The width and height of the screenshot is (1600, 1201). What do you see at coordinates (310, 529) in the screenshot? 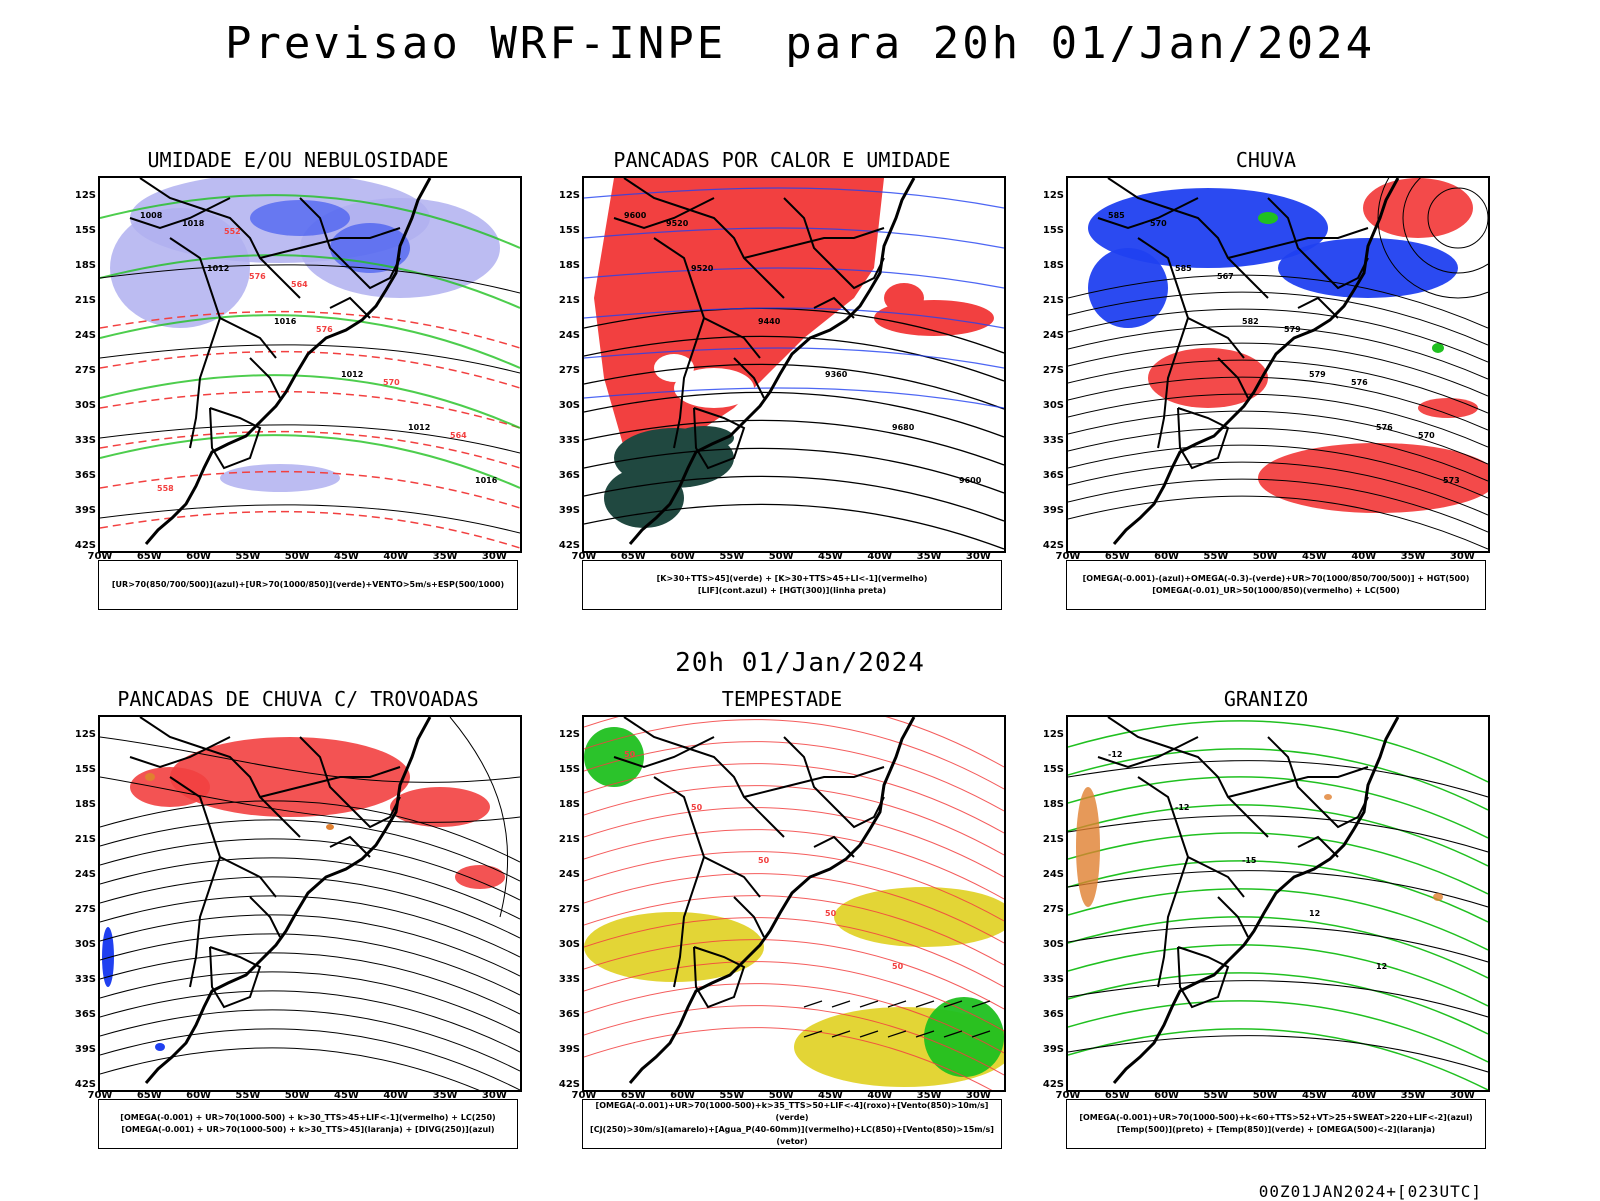
I see `thickness-contour` at bounding box center [310, 529].